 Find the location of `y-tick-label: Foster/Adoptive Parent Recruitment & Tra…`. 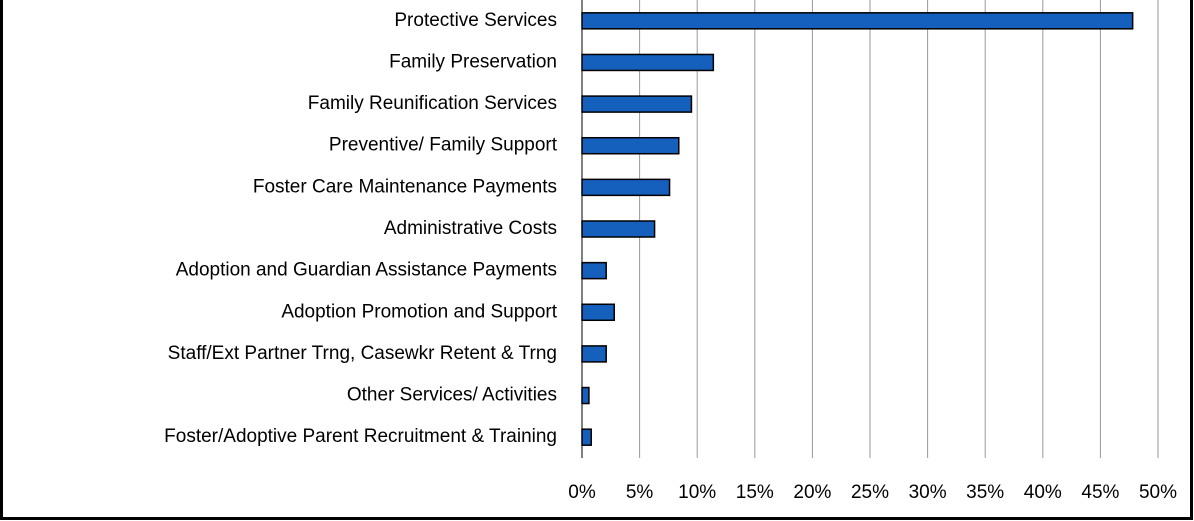

y-tick-label: Foster/Adoptive Parent Recruitment & Tra… is located at coordinates (360, 436).